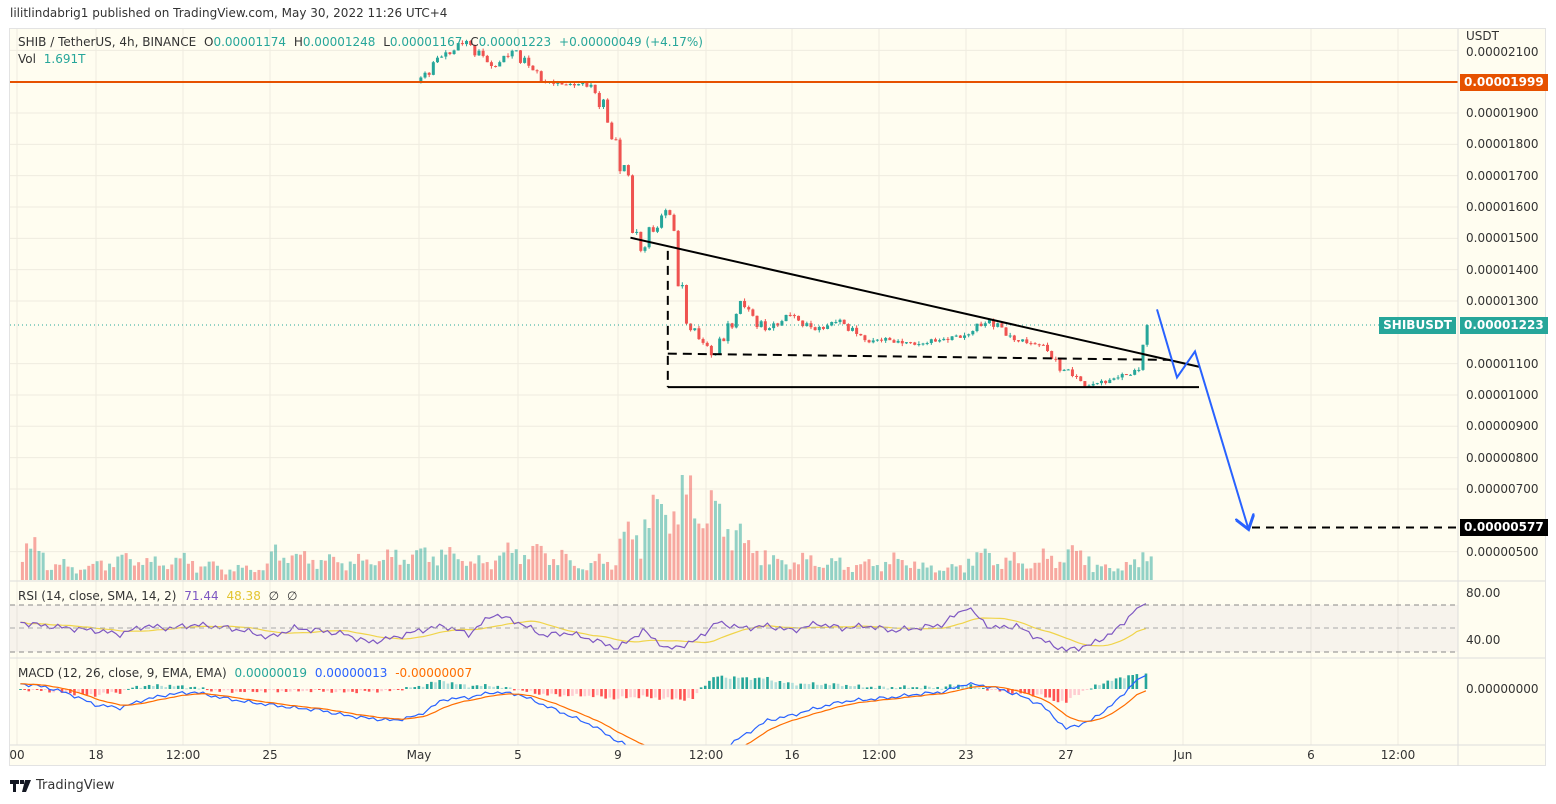  I want to click on time-label: 9, so click(618, 755).